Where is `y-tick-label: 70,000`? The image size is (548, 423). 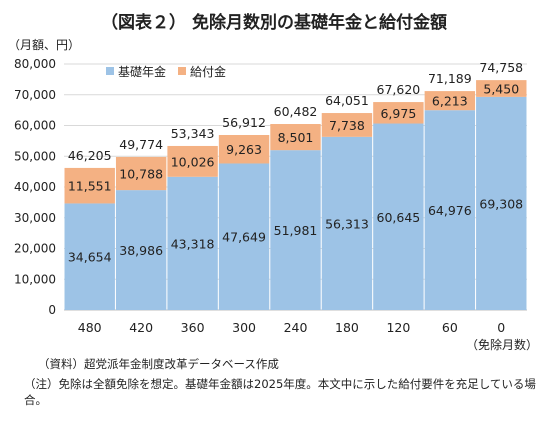
y-tick-label: 70,000 is located at coordinates (35, 95).